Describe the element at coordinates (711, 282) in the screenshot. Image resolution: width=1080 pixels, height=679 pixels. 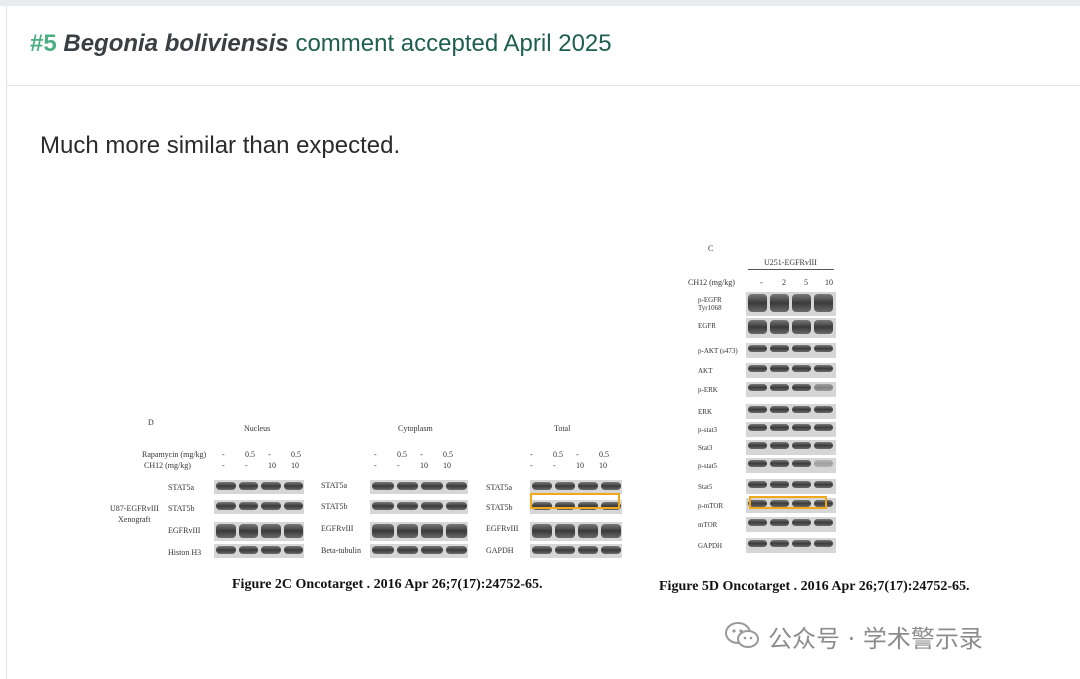
I see `ch12-header: CH12 (mg/kg)` at that location.